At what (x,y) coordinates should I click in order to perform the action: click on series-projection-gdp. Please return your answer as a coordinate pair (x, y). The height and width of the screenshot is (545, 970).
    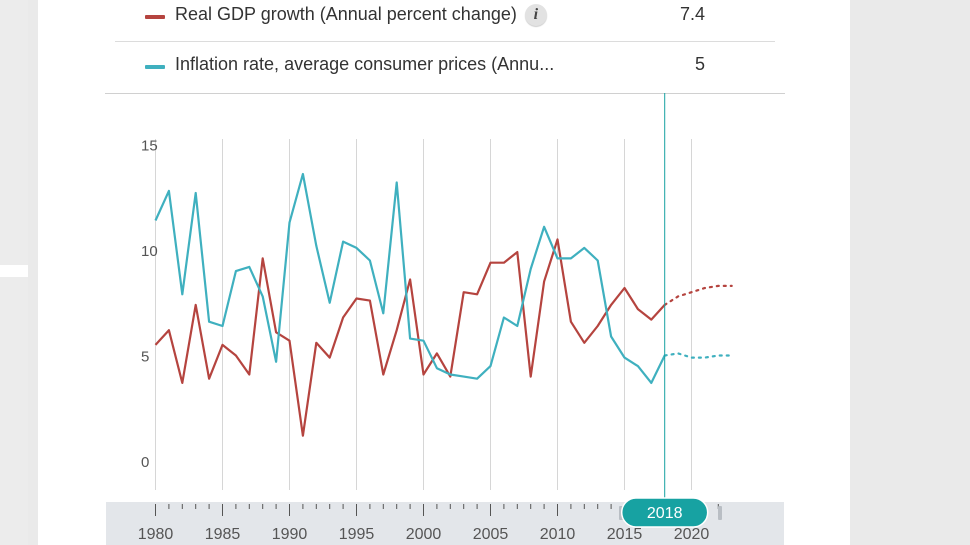
    Looking at the image, I should click on (698, 295).